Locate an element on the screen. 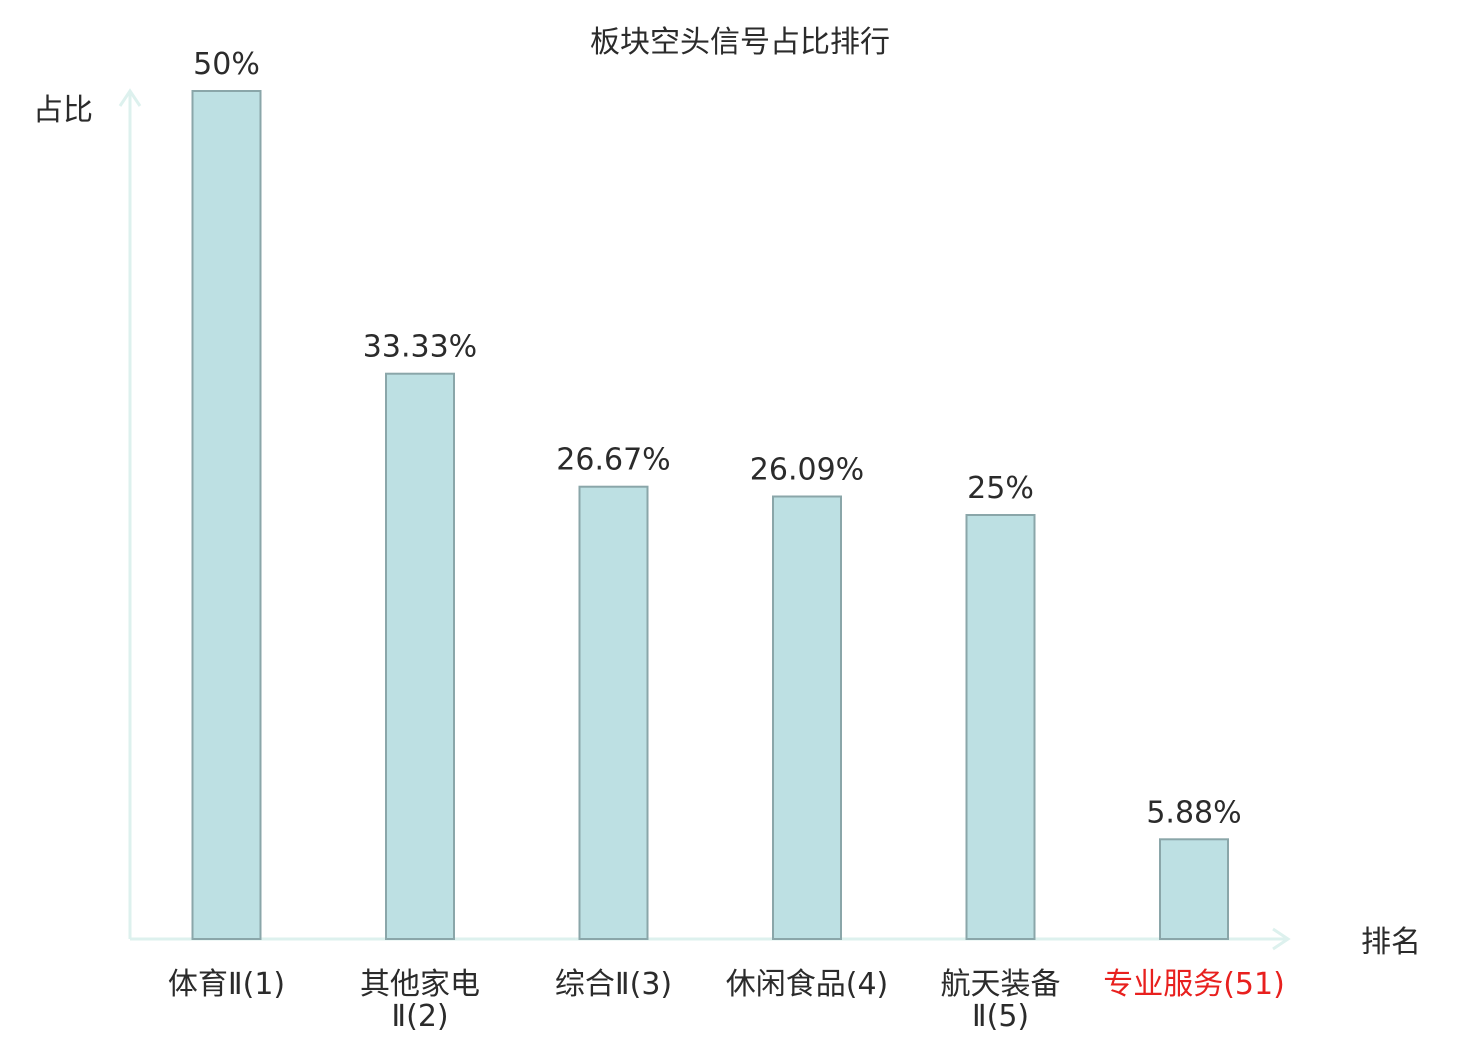 The height and width of the screenshot is (1044, 1480). category-label-4: 休闲食品(4) is located at coordinates (807, 984).